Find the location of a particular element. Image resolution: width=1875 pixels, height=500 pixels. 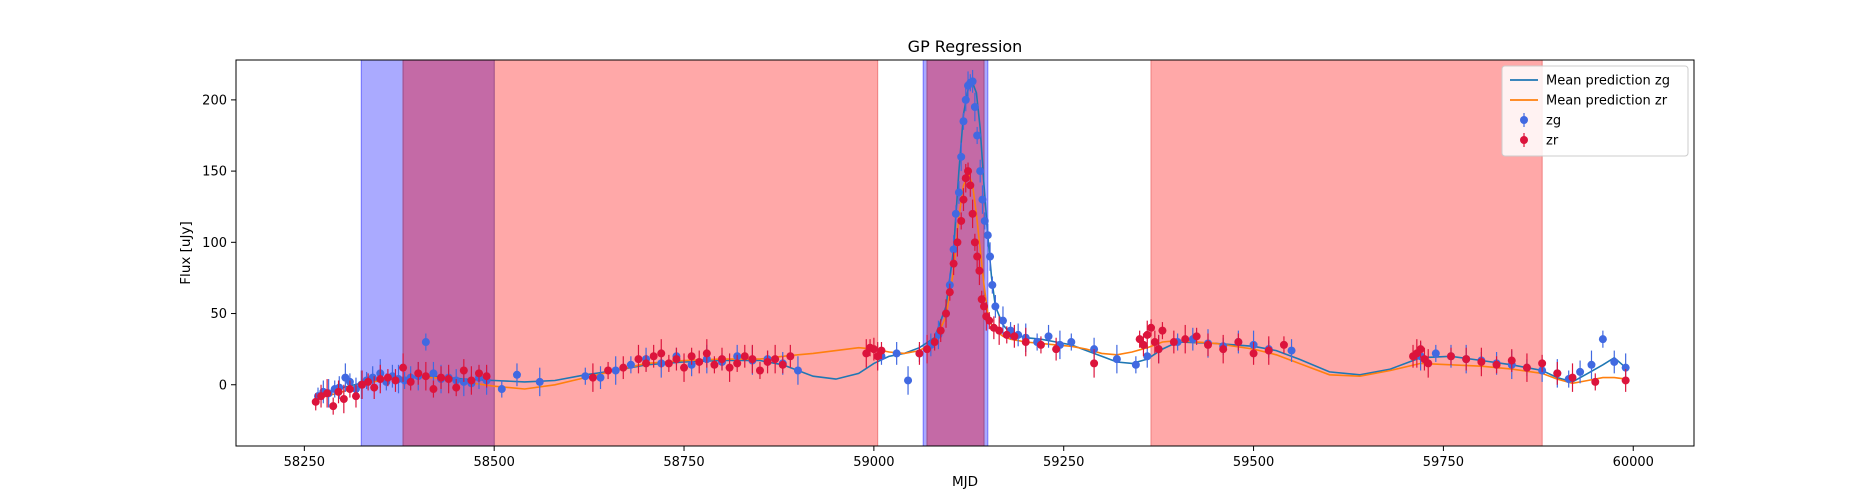

legend-entry-zr: zr is located at coordinates (1539, 141).